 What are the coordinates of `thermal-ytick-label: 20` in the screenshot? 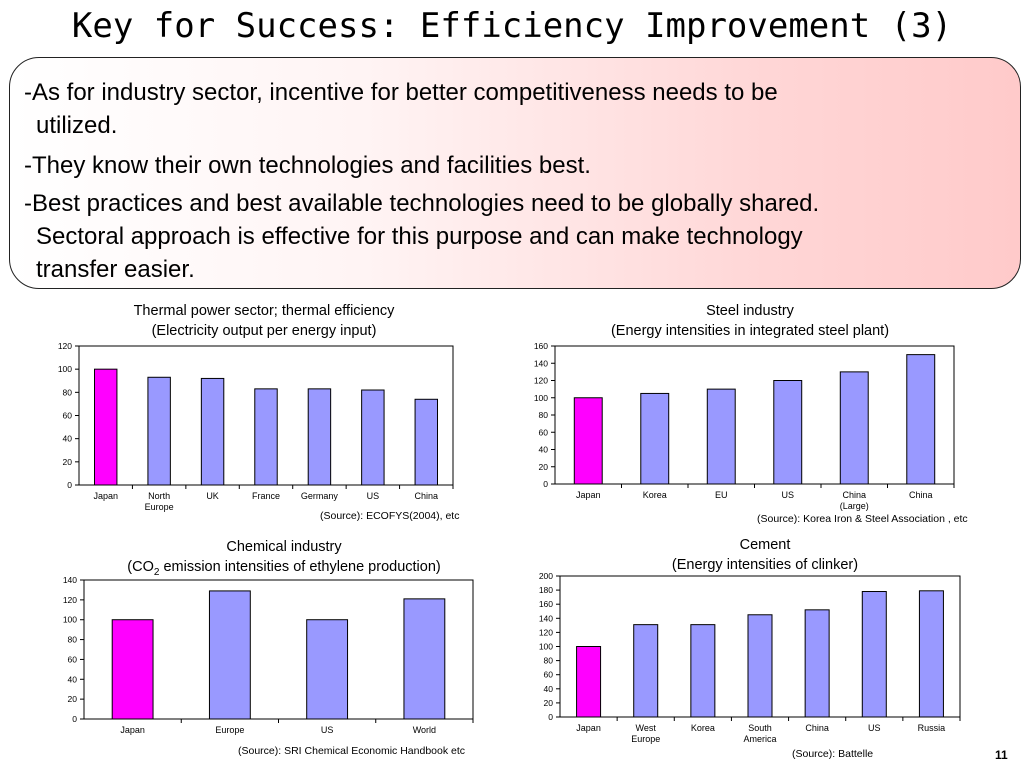 It's located at (68, 462).